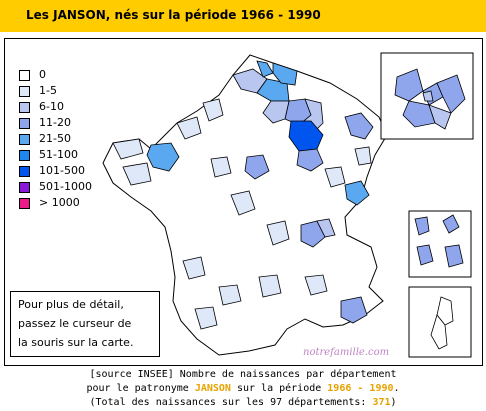 This screenshot has height=411, width=486. What do you see at coordinates (212, 388) in the screenshot?
I see `surname-highlight: JANSON` at bounding box center [212, 388].